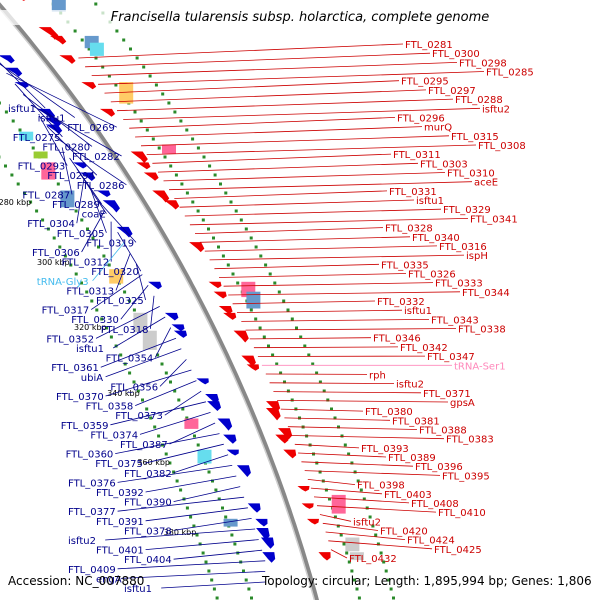 The image size is (600, 600). Describe the element at coordinates (413, 192) in the screenshot. I see `gene-label: FTL_0331` at that location.